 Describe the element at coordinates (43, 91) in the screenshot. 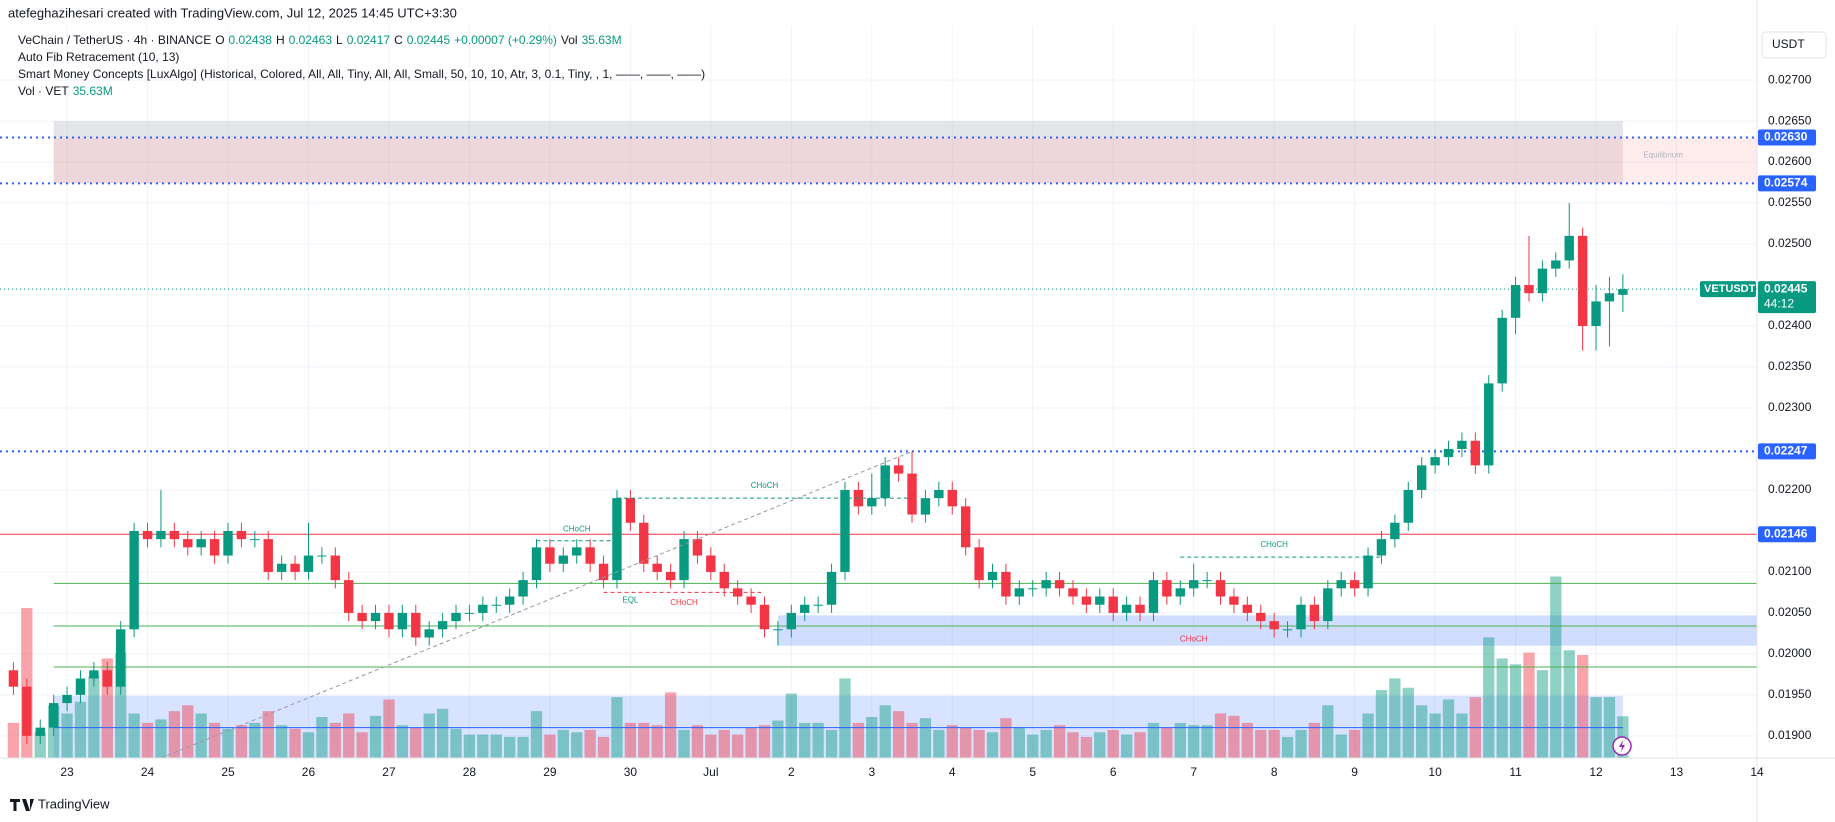

I see `legend-item: Vol · VET` at that location.